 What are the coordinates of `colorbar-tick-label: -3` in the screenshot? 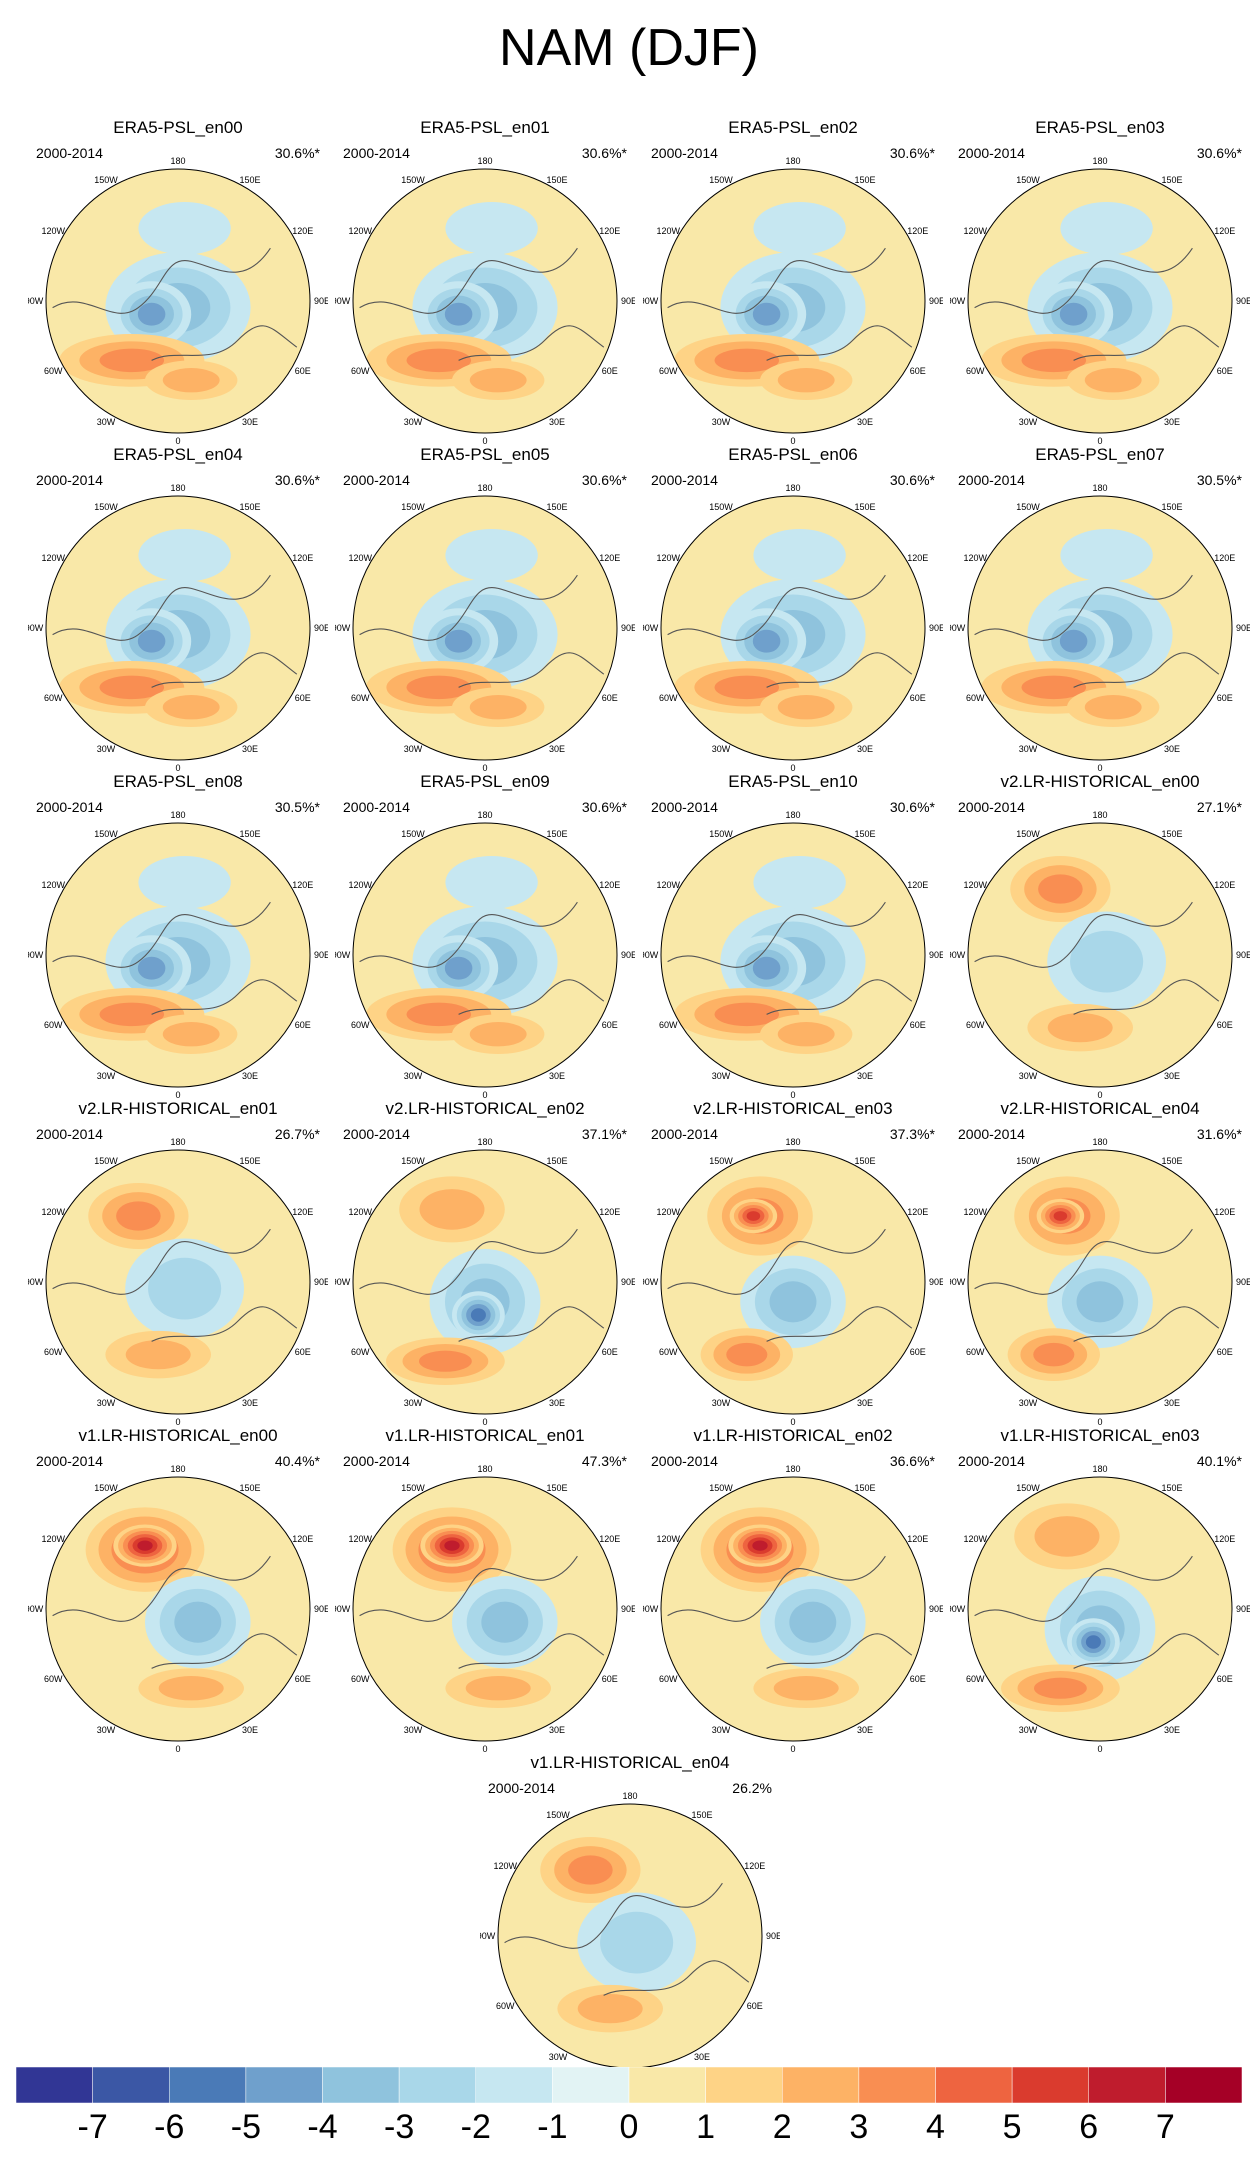 It's located at (399, 2127).